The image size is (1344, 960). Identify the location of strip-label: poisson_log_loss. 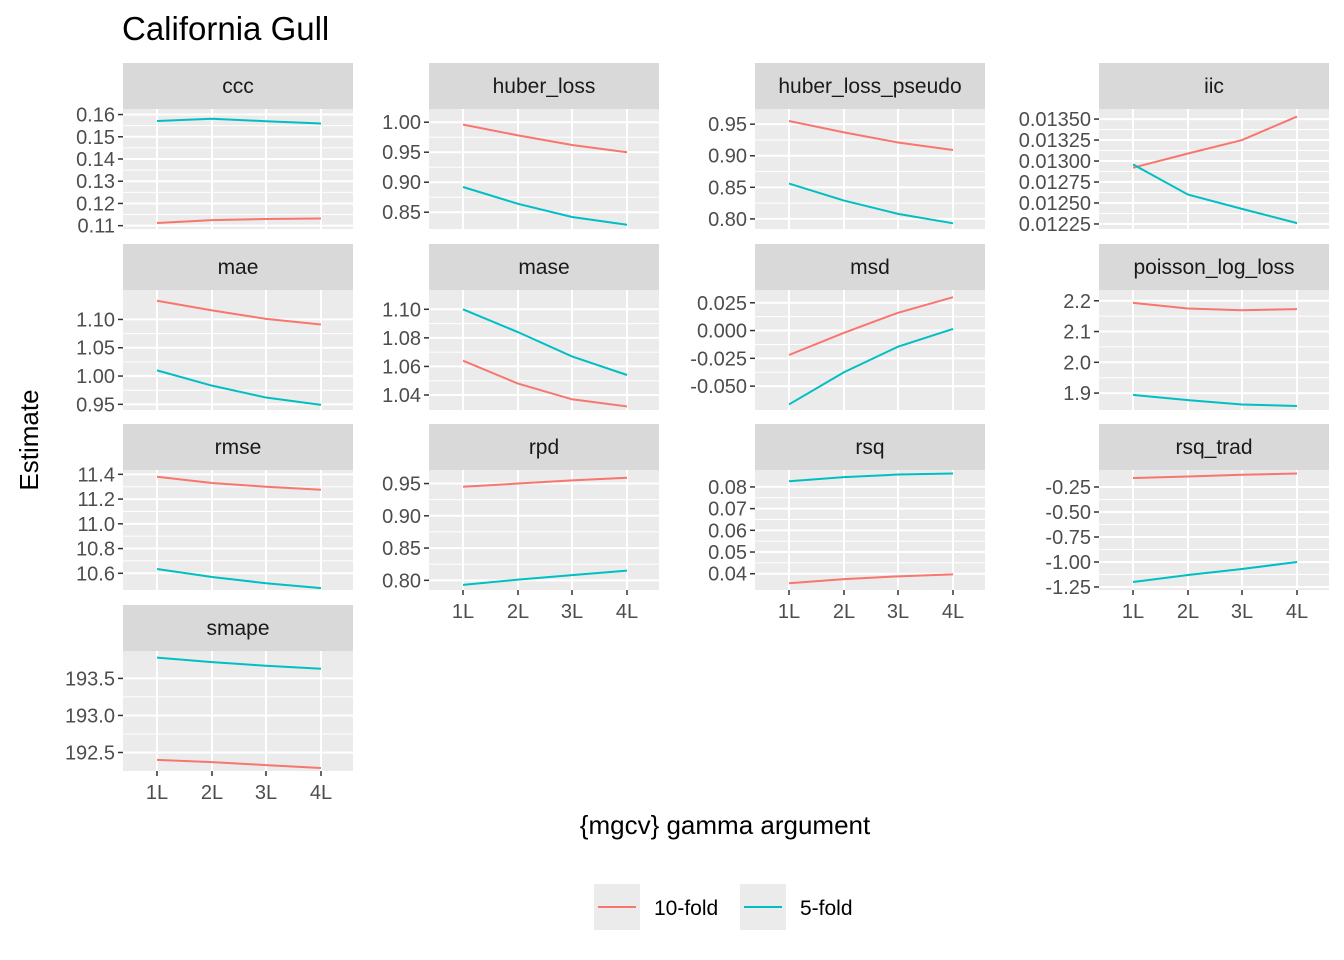
(1213, 267).